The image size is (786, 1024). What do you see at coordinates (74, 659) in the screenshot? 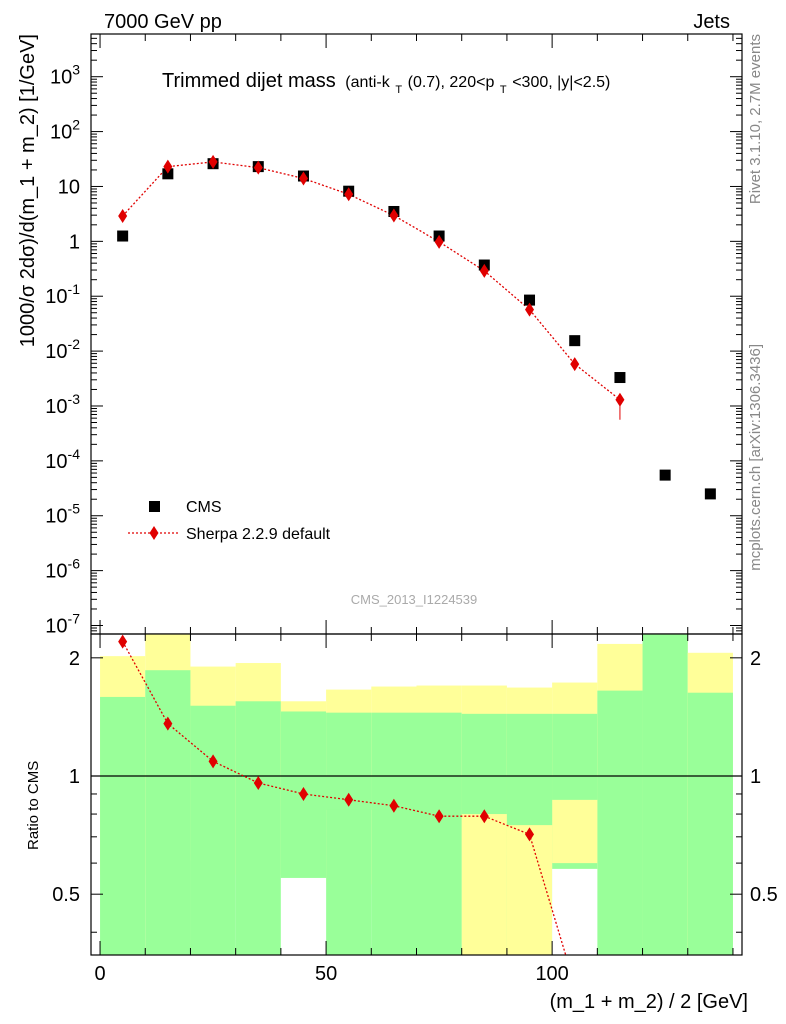
I see `ratio-y-tick-label: 2` at bounding box center [74, 659].